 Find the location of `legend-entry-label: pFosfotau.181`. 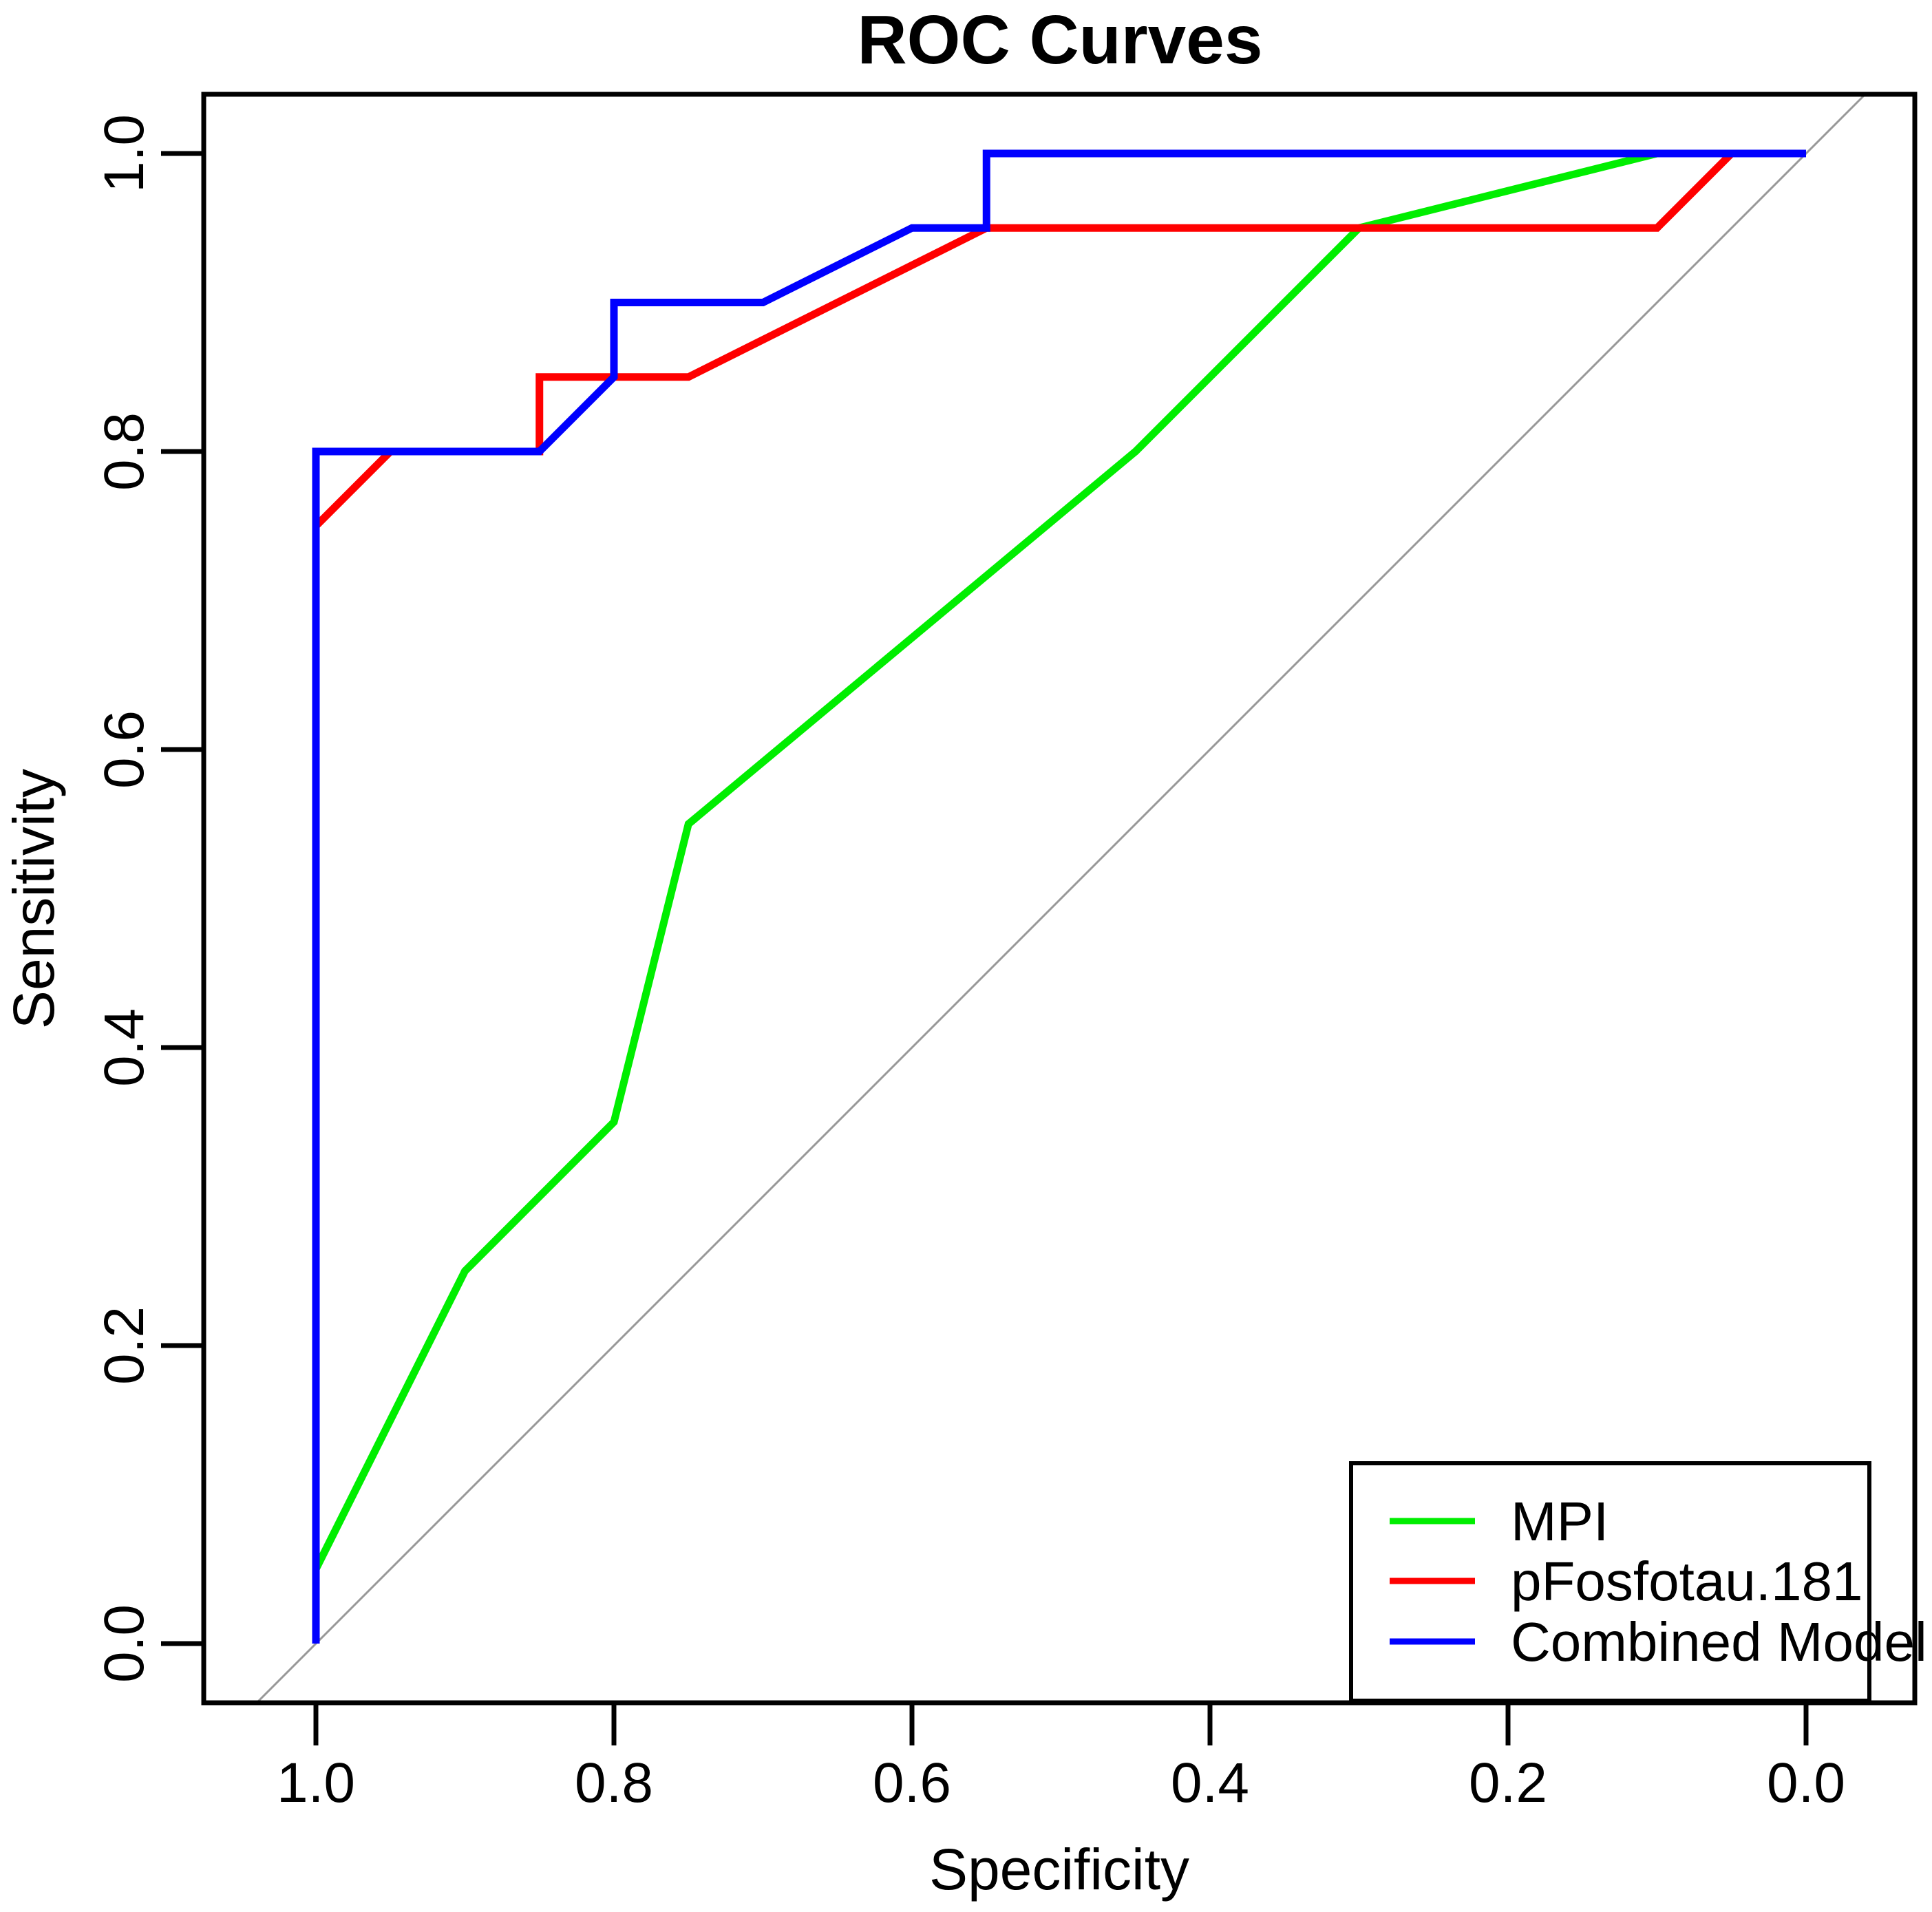

legend-entry-label: pFosfotau.181 is located at coordinates (1686, 1581).